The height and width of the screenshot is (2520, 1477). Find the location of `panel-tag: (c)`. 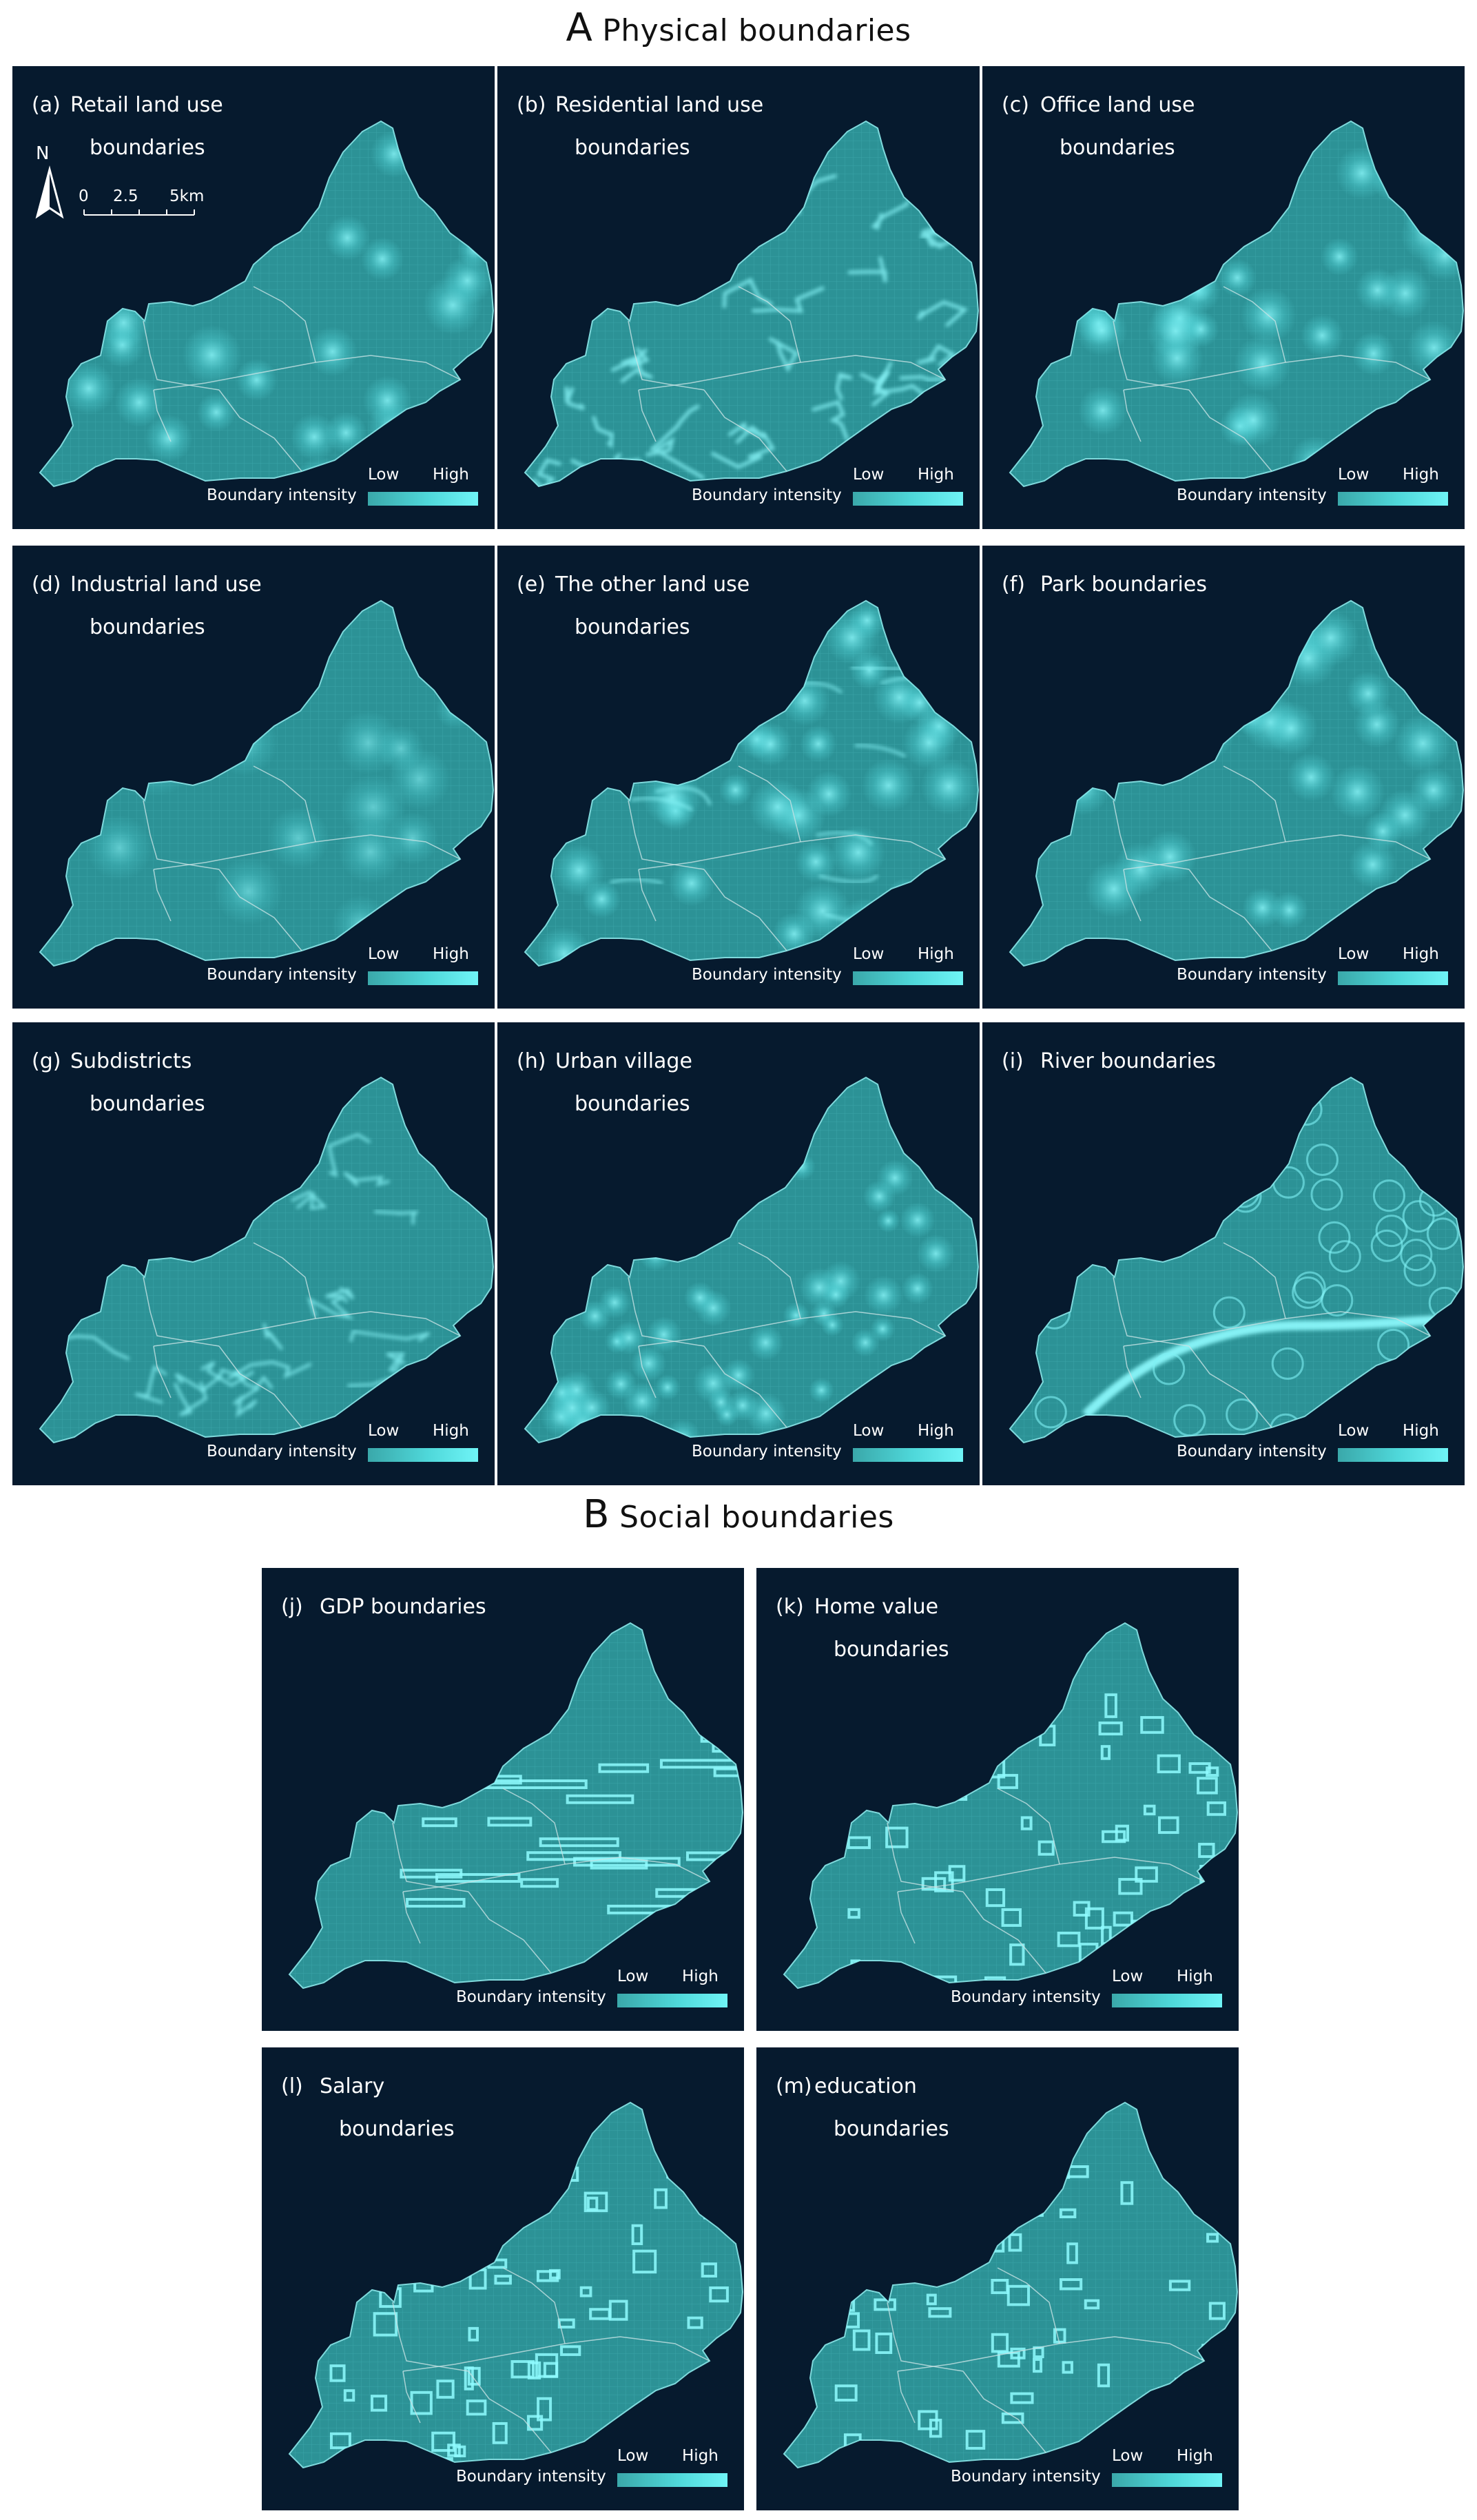

panel-tag: (c) is located at coordinates (1015, 105).